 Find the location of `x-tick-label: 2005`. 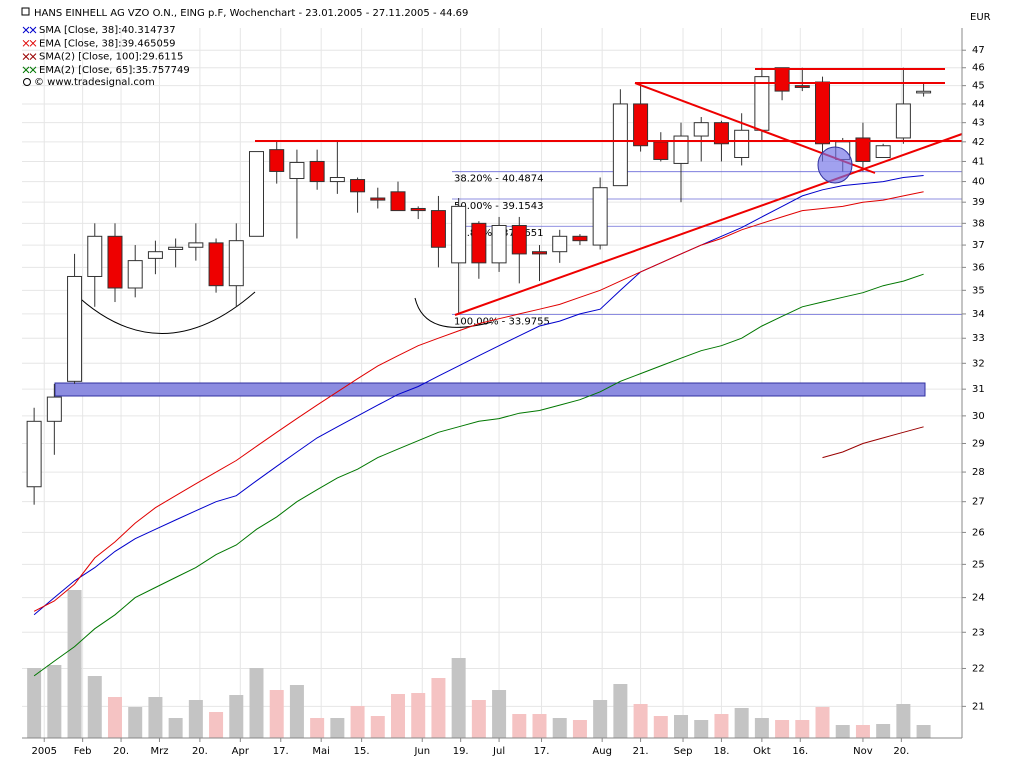

x-tick-label: 2005 is located at coordinates (44, 751).